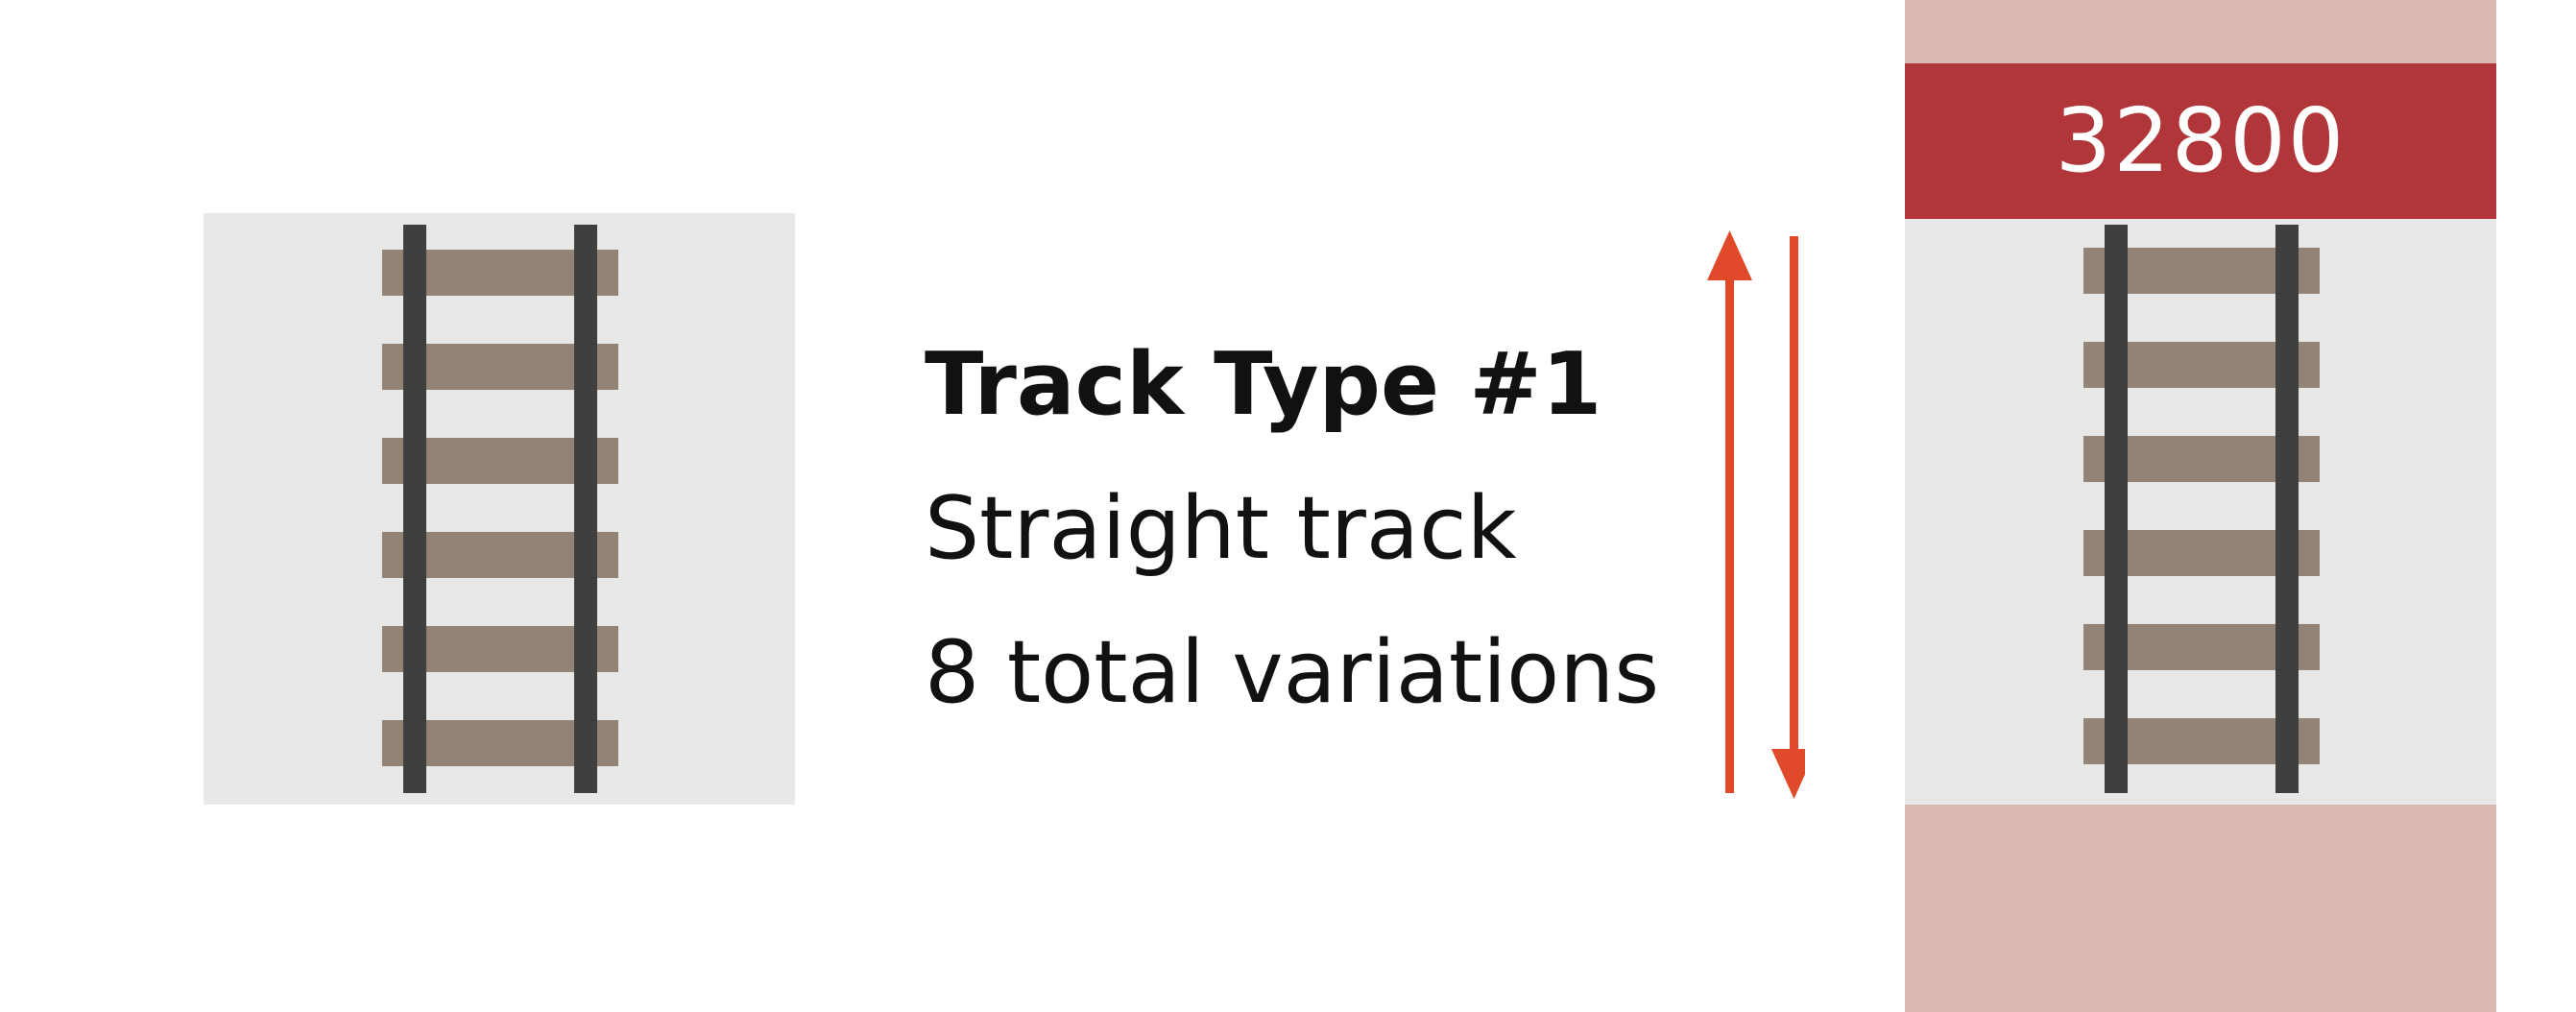  Describe the element at coordinates (1292, 672) in the screenshot. I see `track-variations: 8 total variations` at that location.